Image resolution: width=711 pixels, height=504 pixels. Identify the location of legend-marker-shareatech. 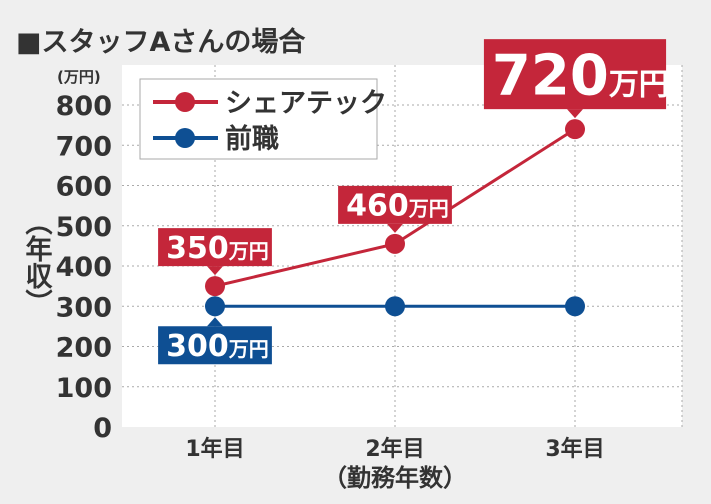
(185, 102).